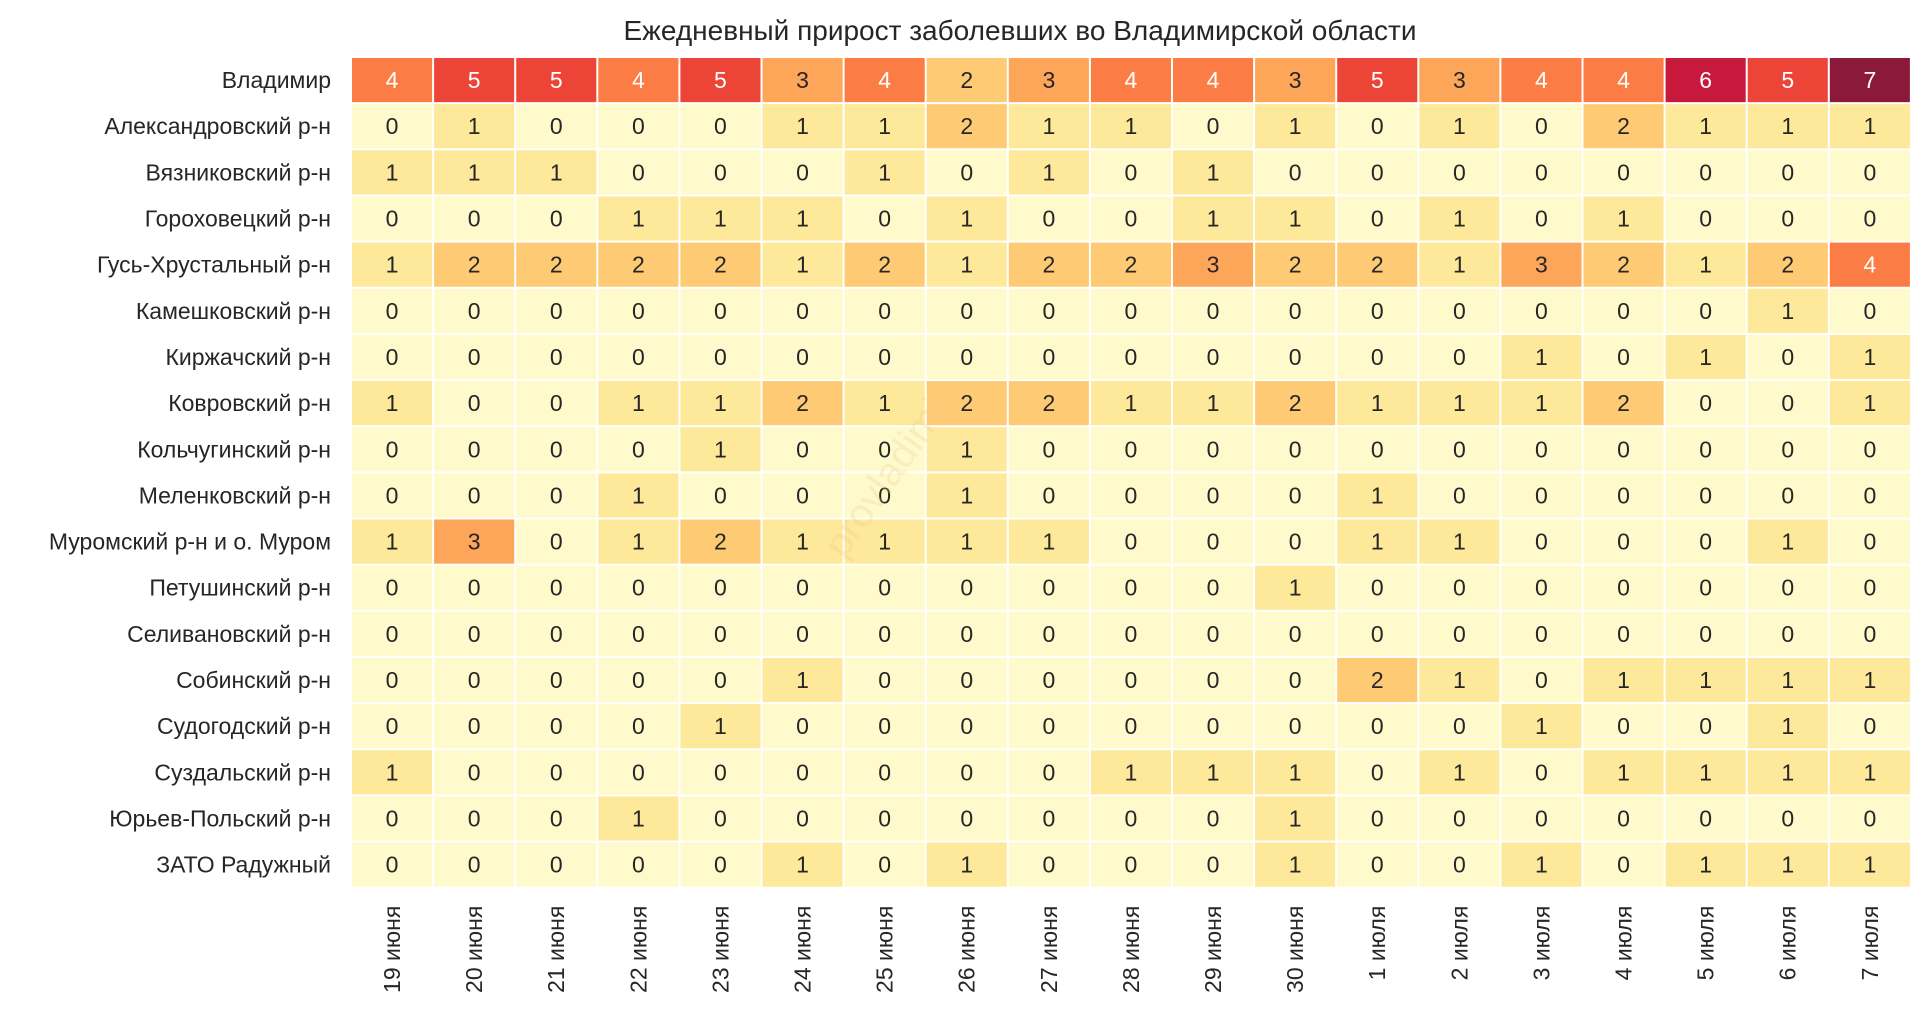  What do you see at coordinates (1377, 943) in the screenshot?
I see `column-label: 1 июля` at bounding box center [1377, 943].